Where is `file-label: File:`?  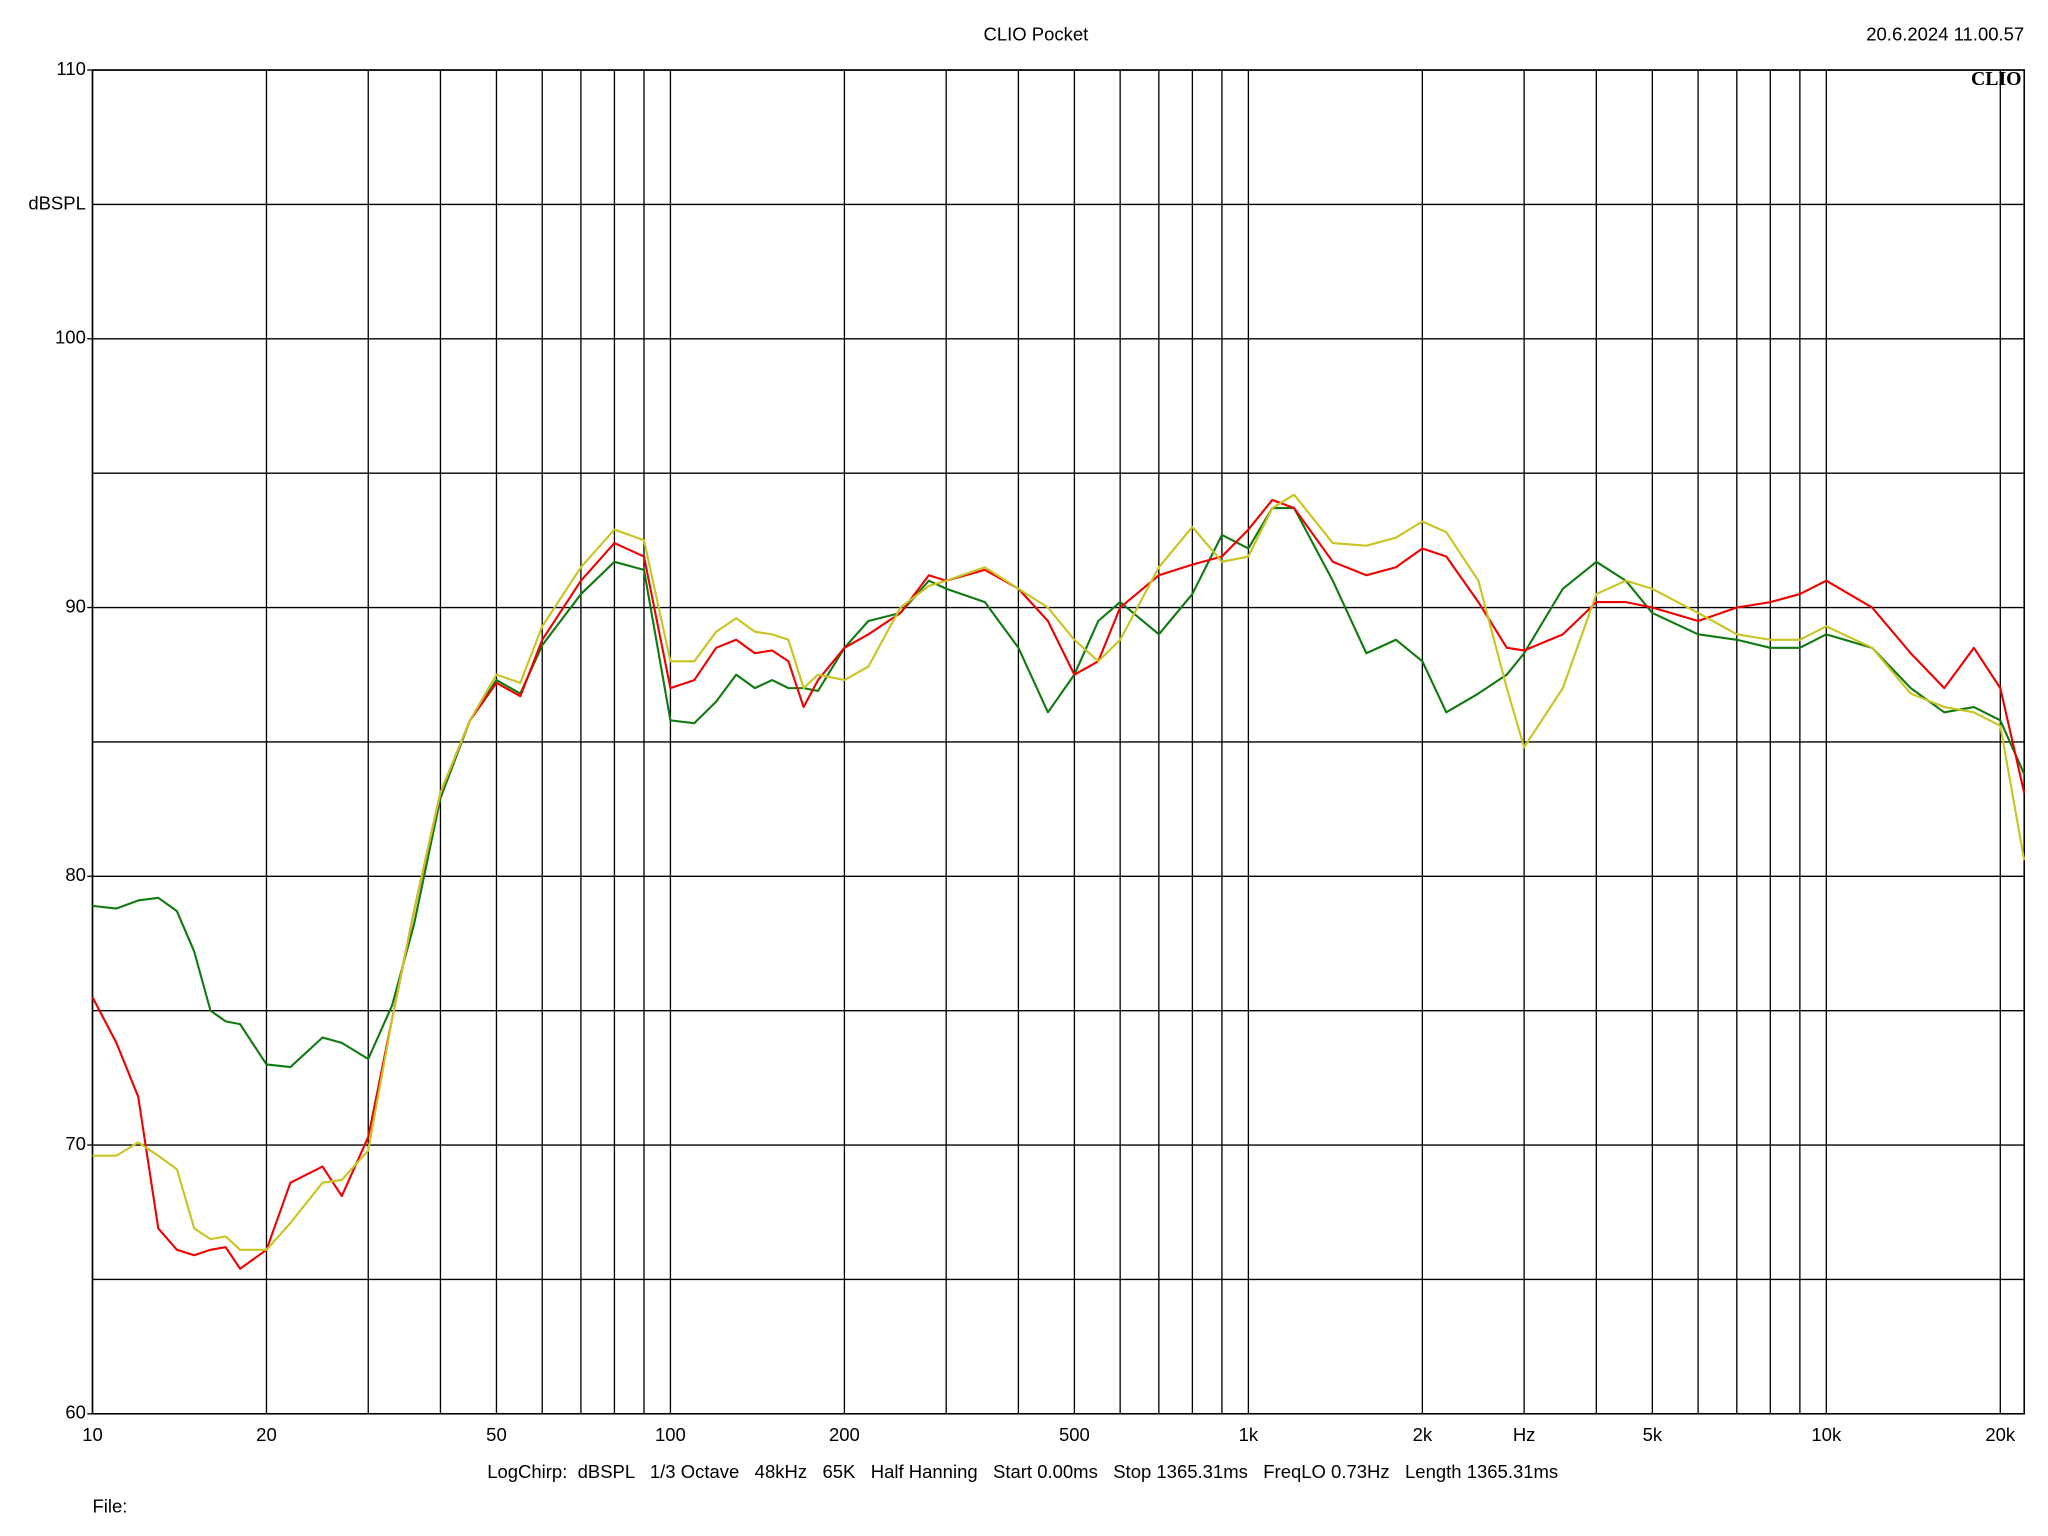 file-label: File: is located at coordinates (109, 1505).